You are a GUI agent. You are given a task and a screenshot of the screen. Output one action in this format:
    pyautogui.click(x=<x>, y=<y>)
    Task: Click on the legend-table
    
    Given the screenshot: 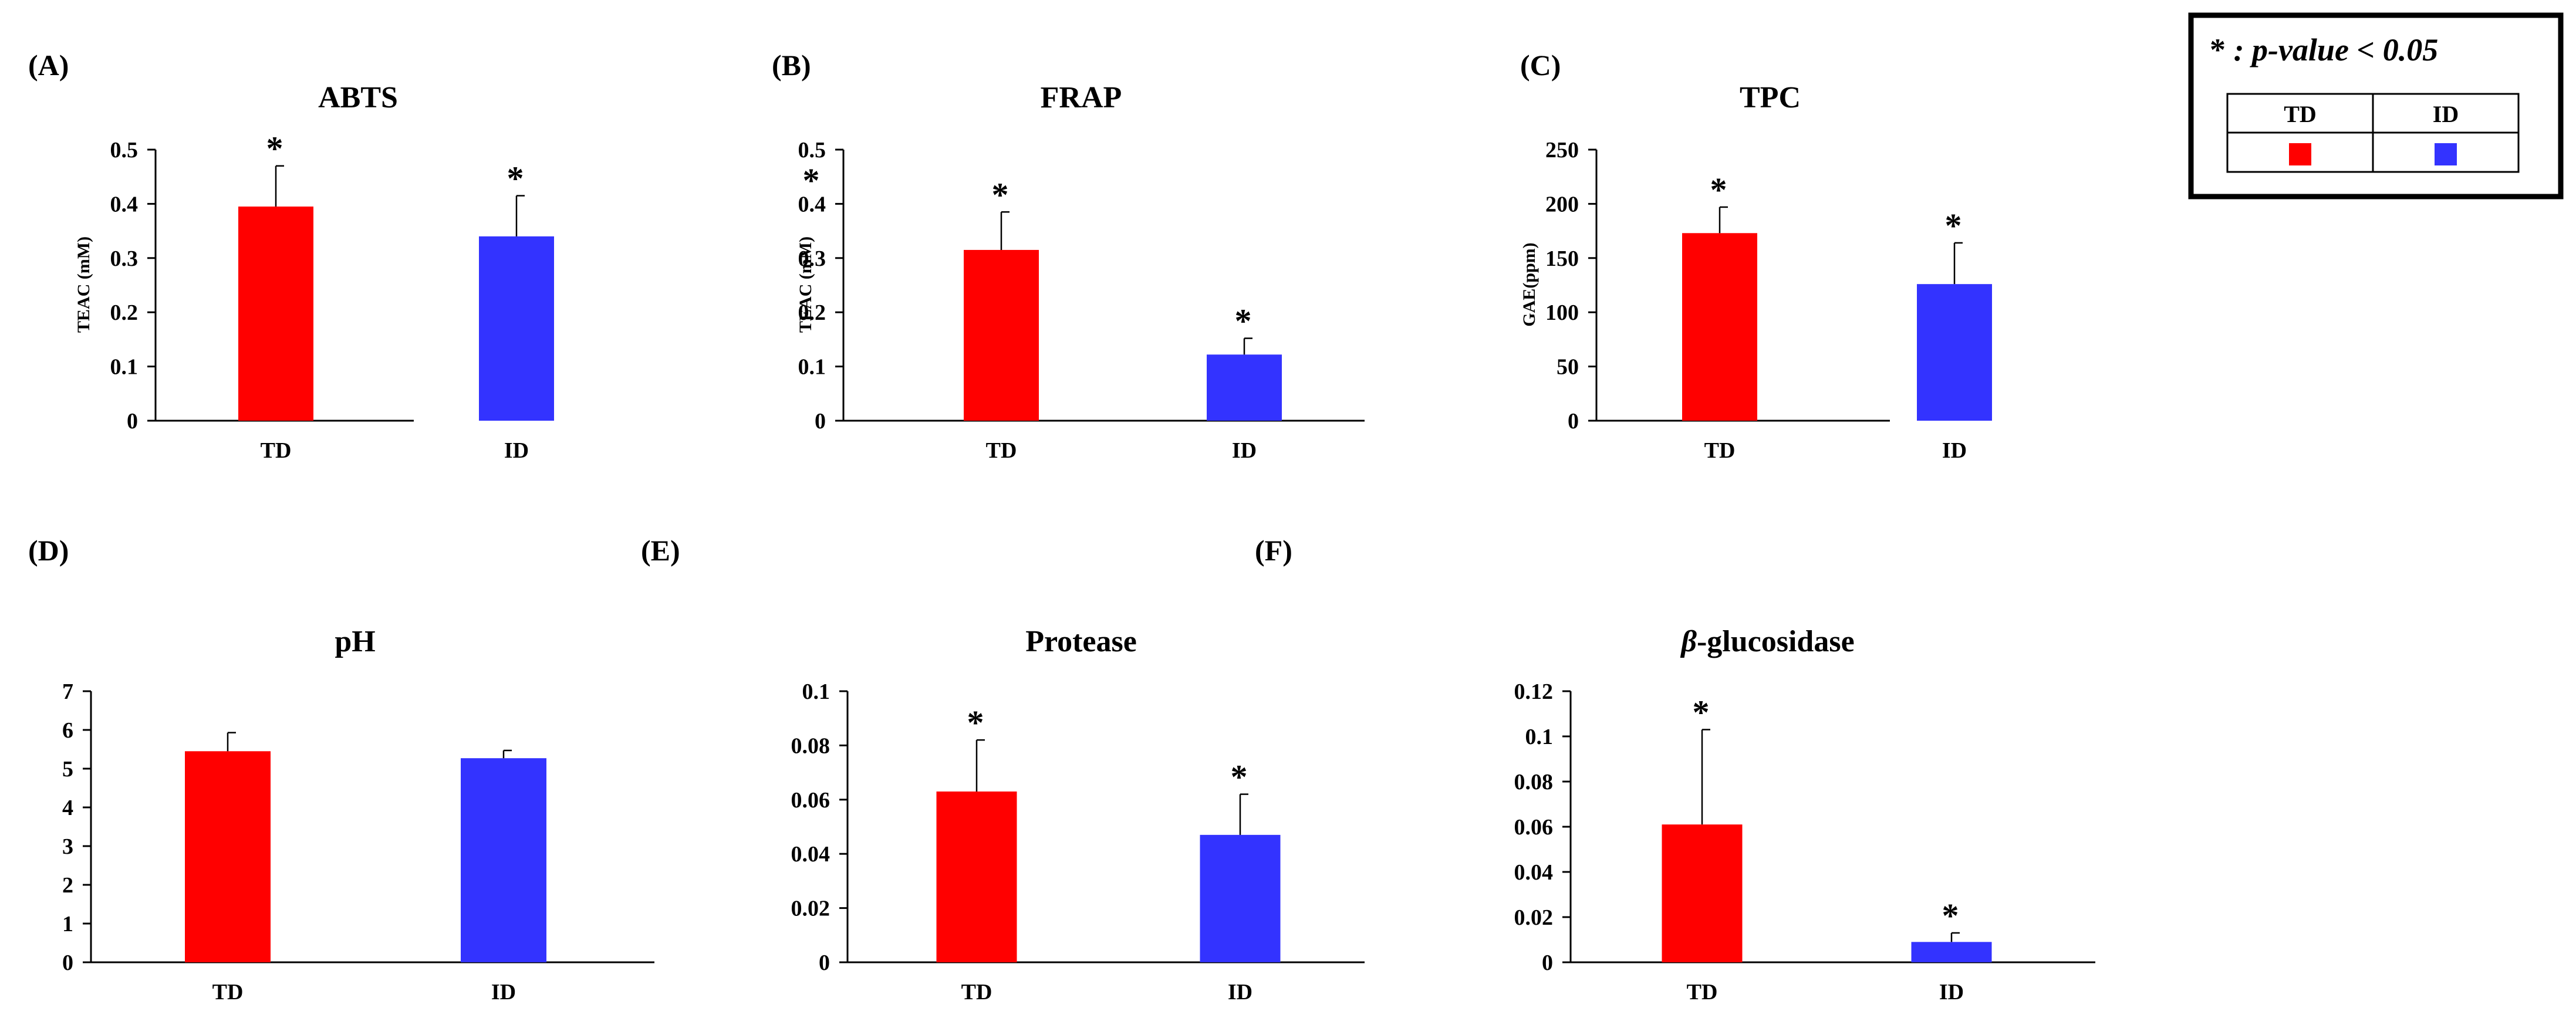 What is the action you would take?
    pyautogui.click(x=2373, y=133)
    